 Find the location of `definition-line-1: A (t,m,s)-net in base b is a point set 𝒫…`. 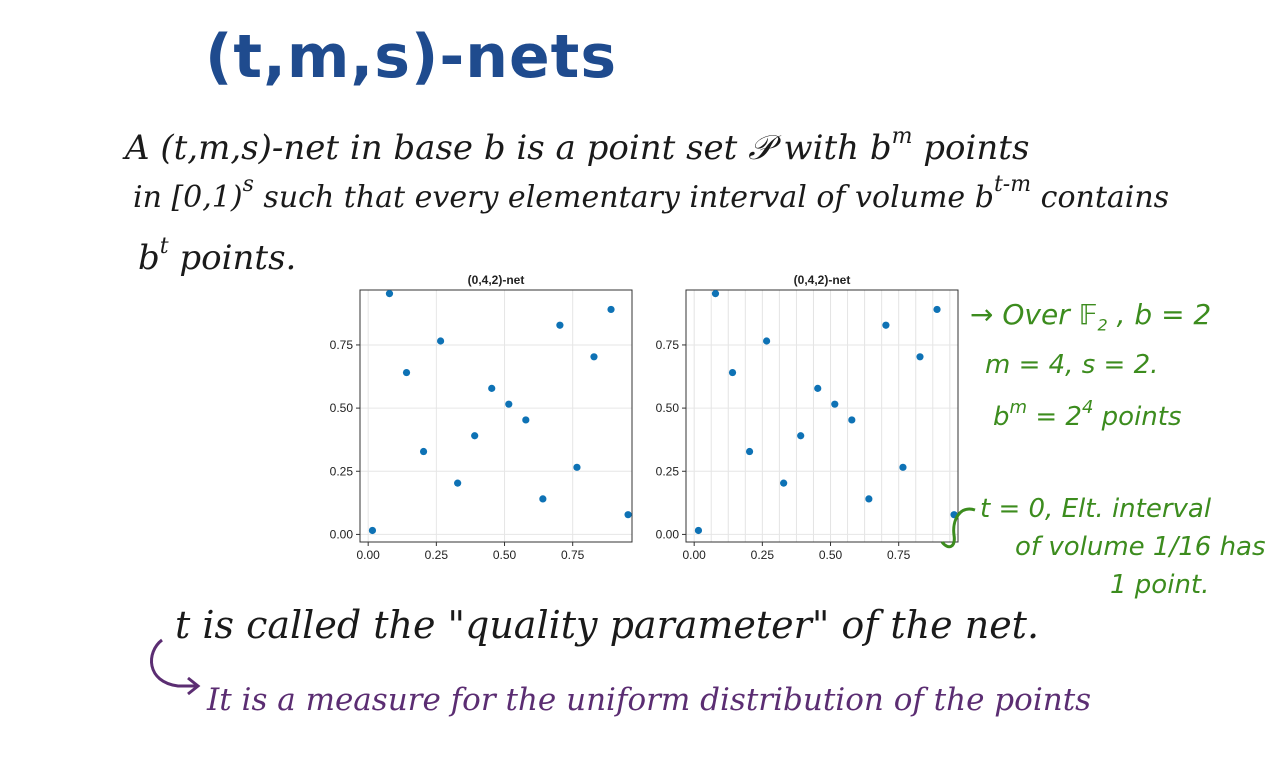

definition-line-1: A (t,m,s)-net in base b is a point set 𝒫… is located at coordinates (577, 146).